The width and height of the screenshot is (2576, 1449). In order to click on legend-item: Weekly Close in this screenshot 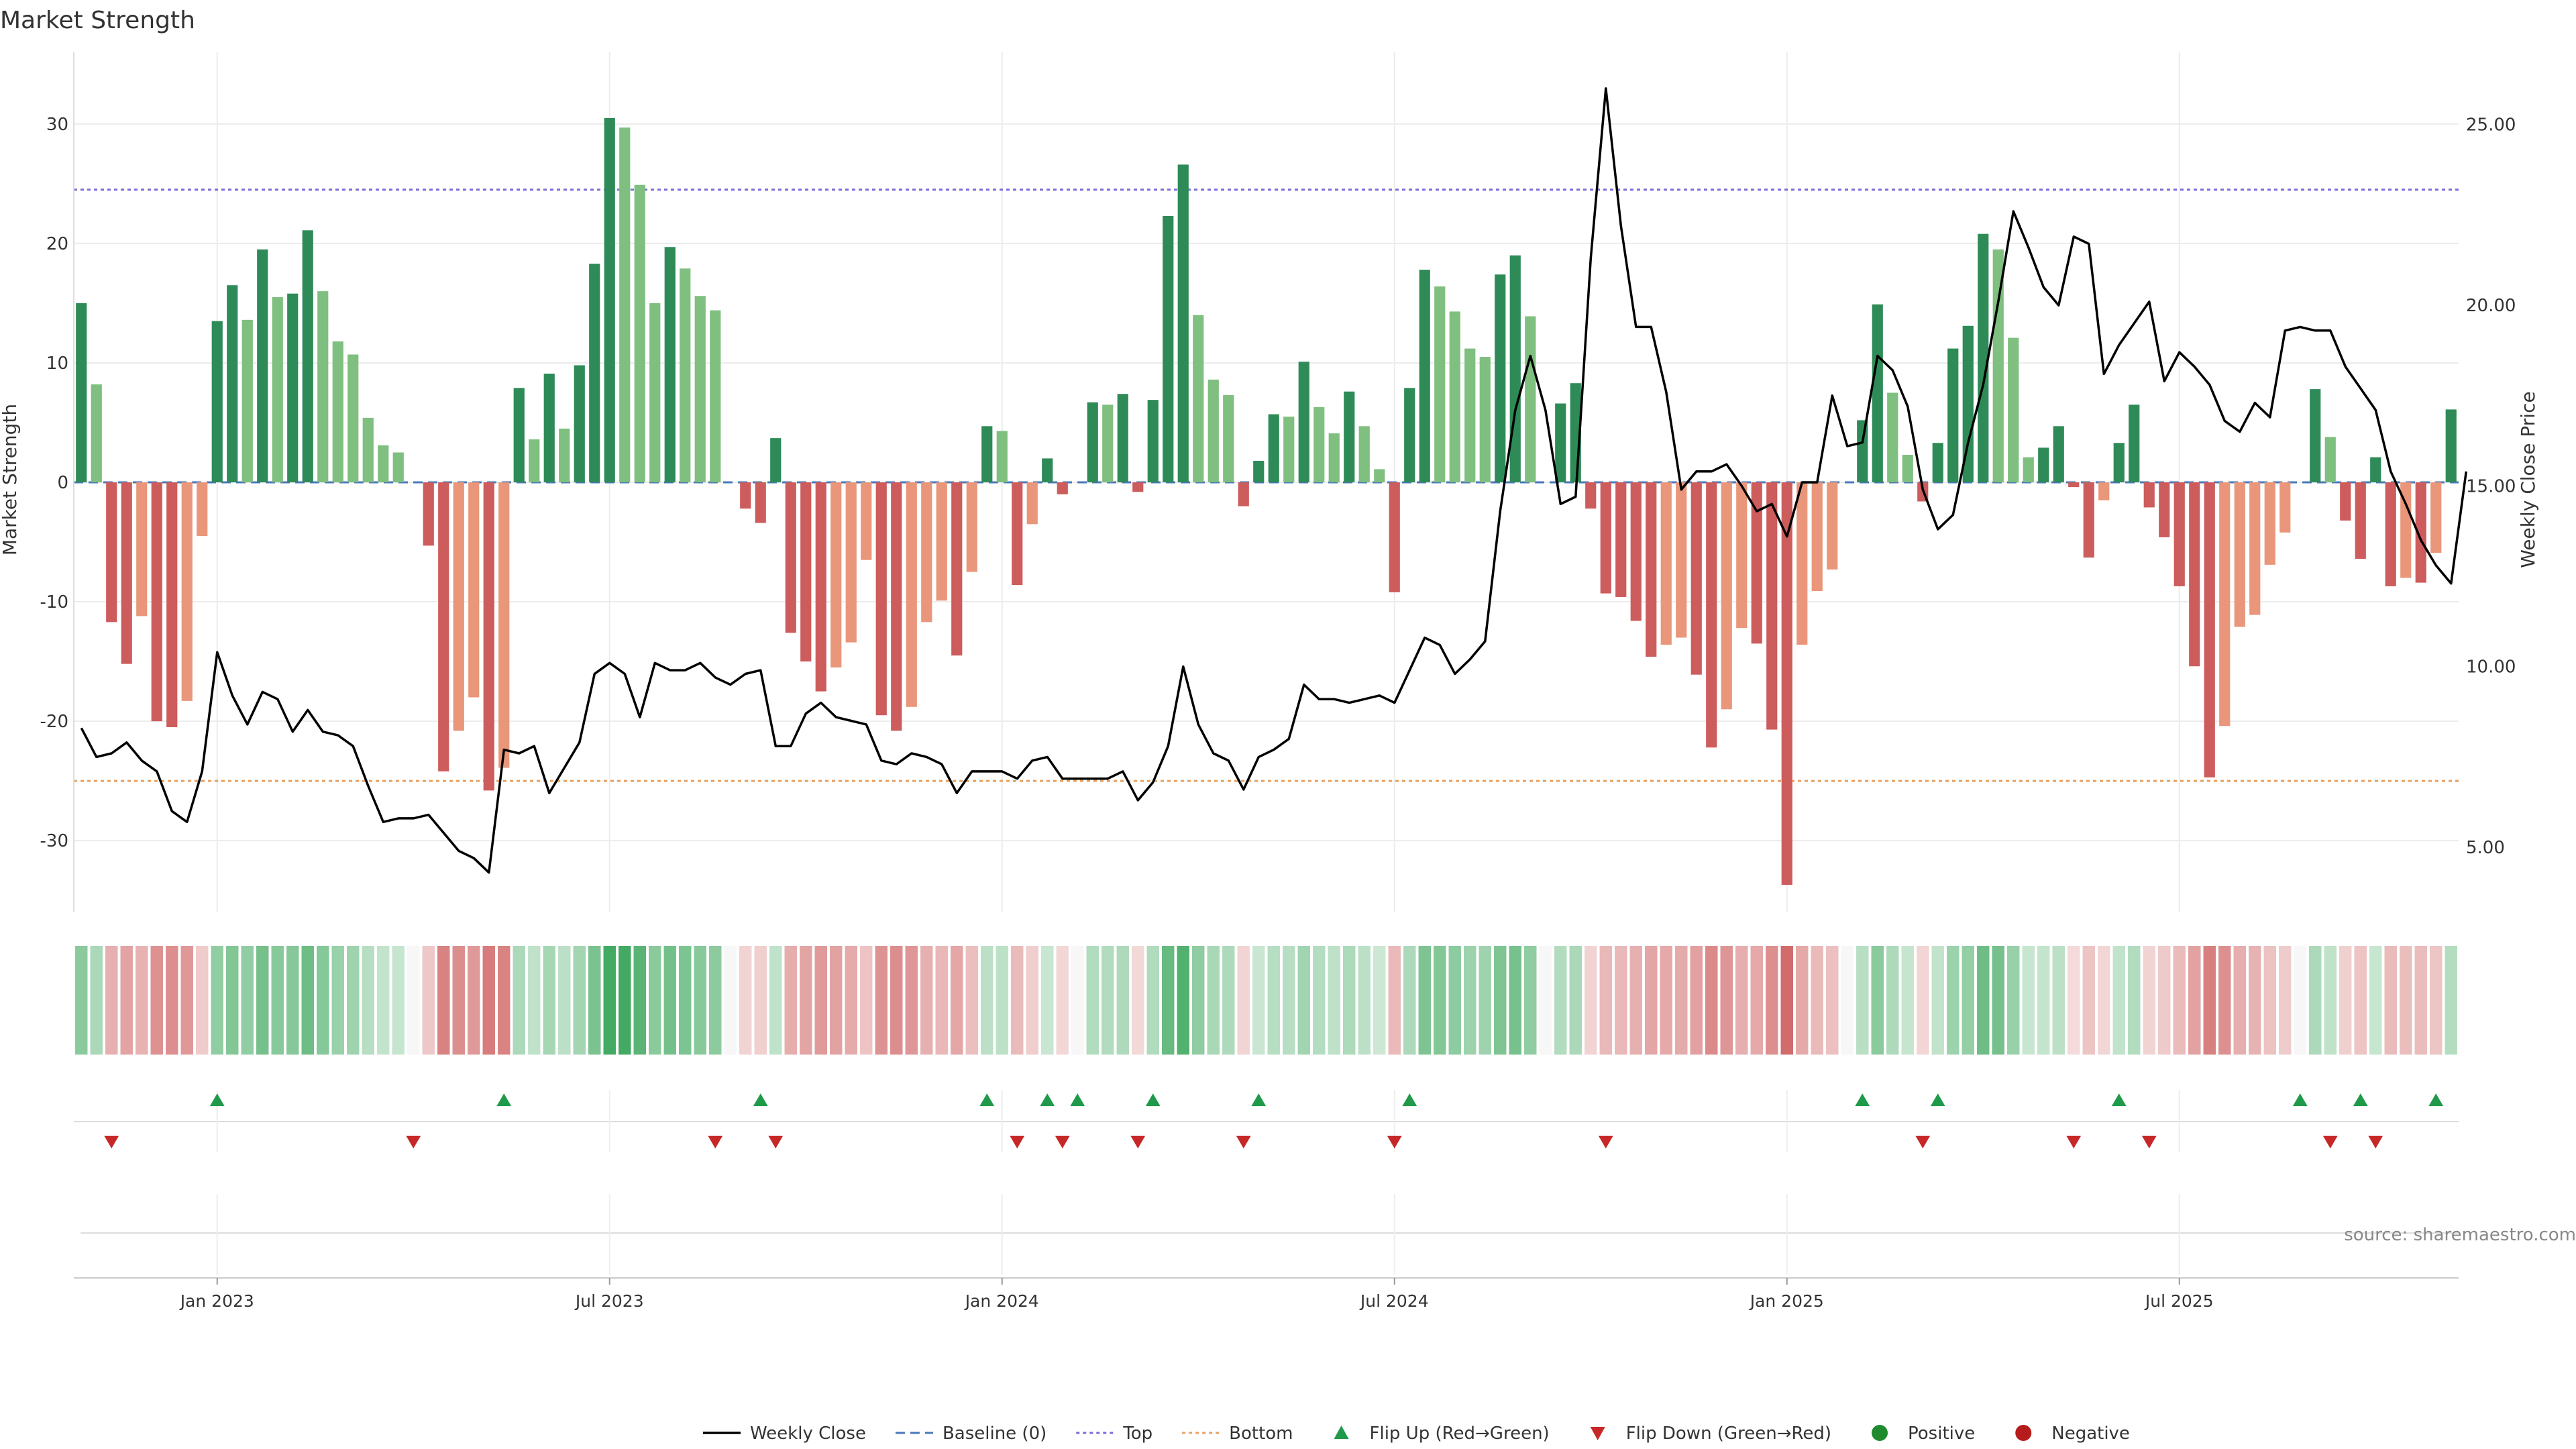, I will do `click(784, 1434)`.